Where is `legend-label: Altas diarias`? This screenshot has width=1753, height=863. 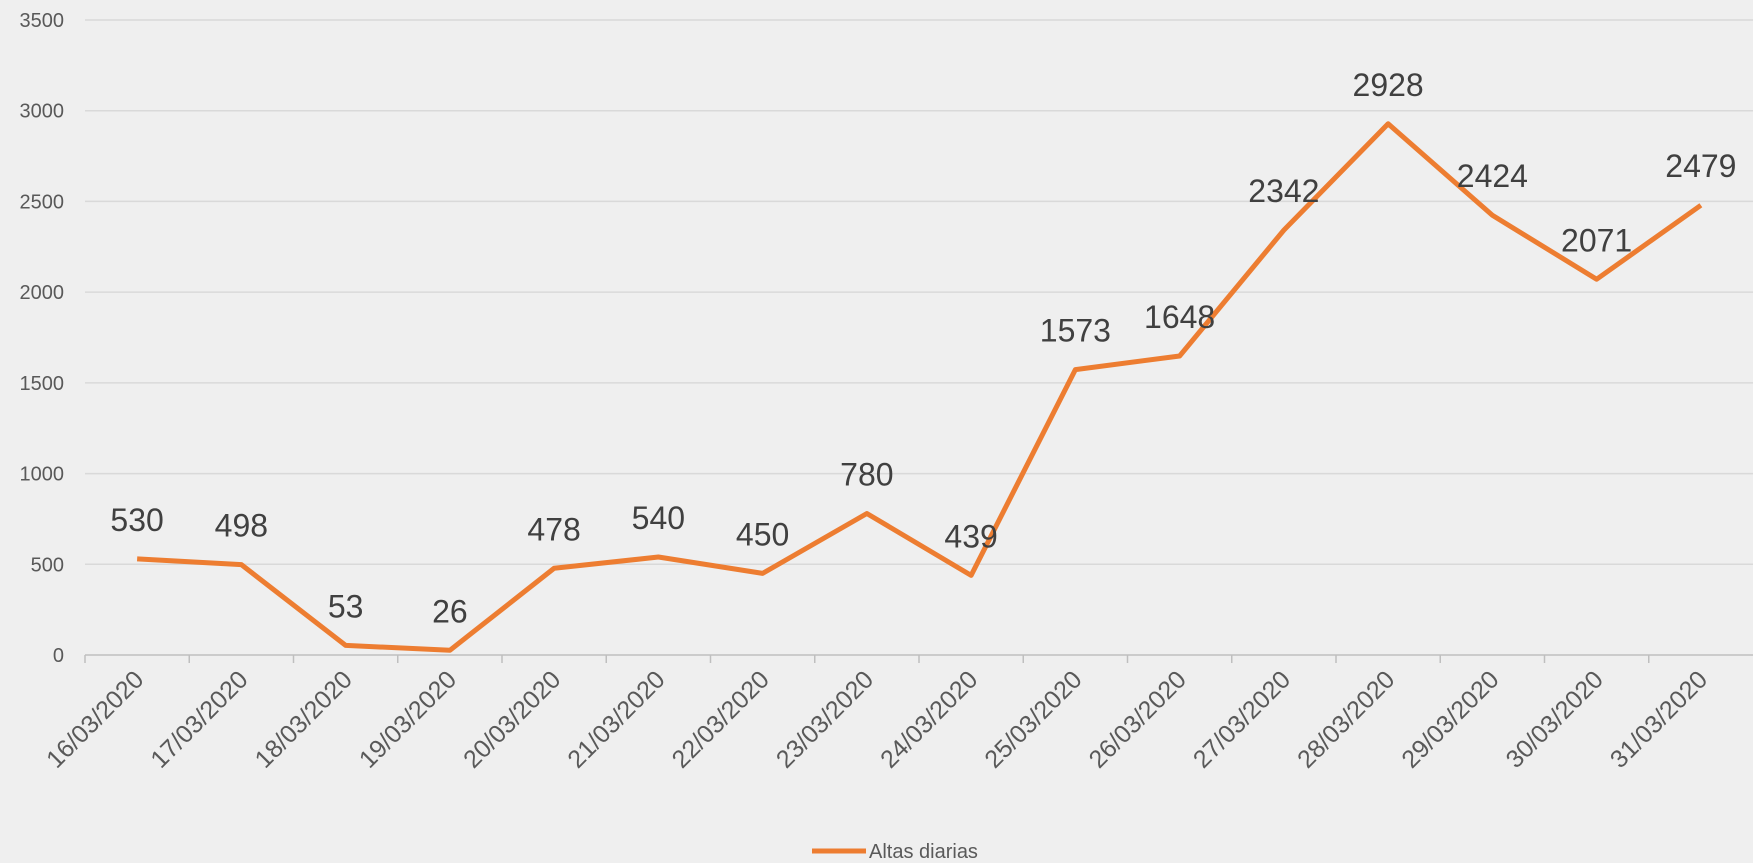
legend-label: Altas diarias is located at coordinates (923, 852).